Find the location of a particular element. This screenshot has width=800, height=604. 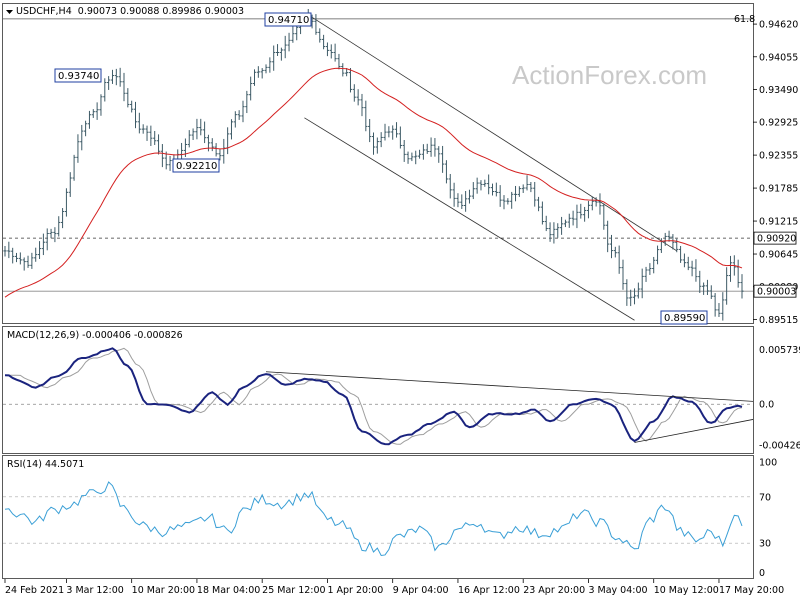

macd-title: MACD(12,26,9) -0.000406 -0.000826 is located at coordinates (95, 335).